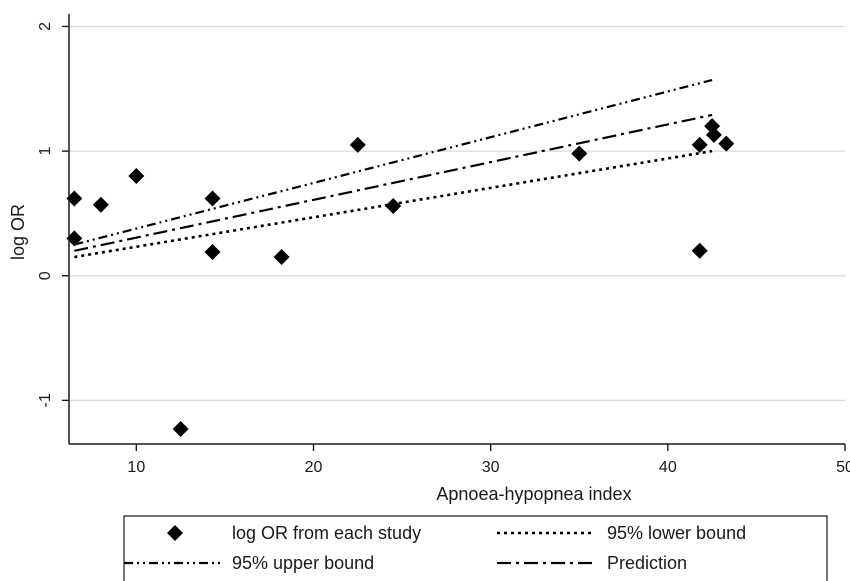  Describe the element at coordinates (45, 151) in the screenshot. I see `y-tick-label: 1` at that location.